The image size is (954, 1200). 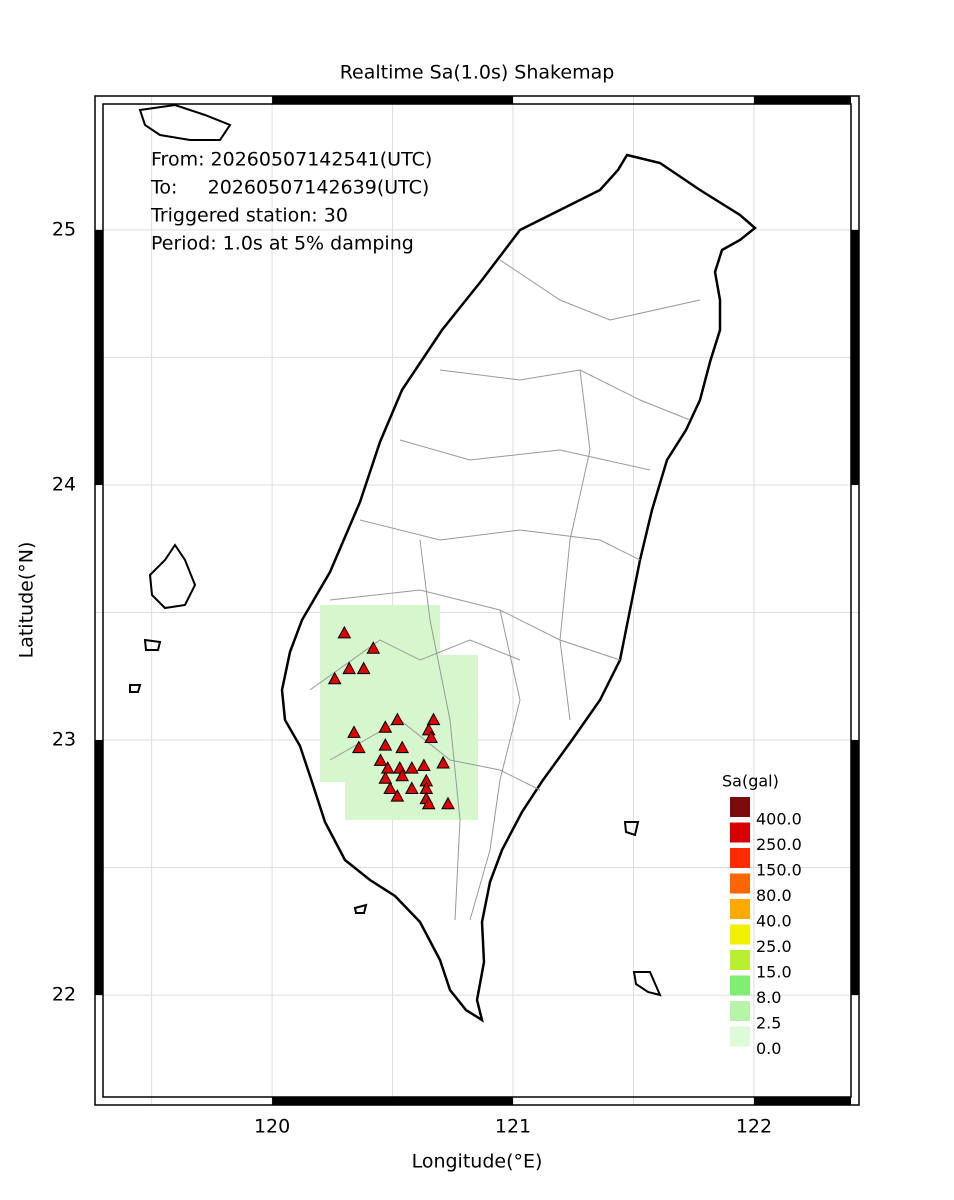 What do you see at coordinates (64, 740) in the screenshot?
I see `y-tick-label: 23` at bounding box center [64, 740].